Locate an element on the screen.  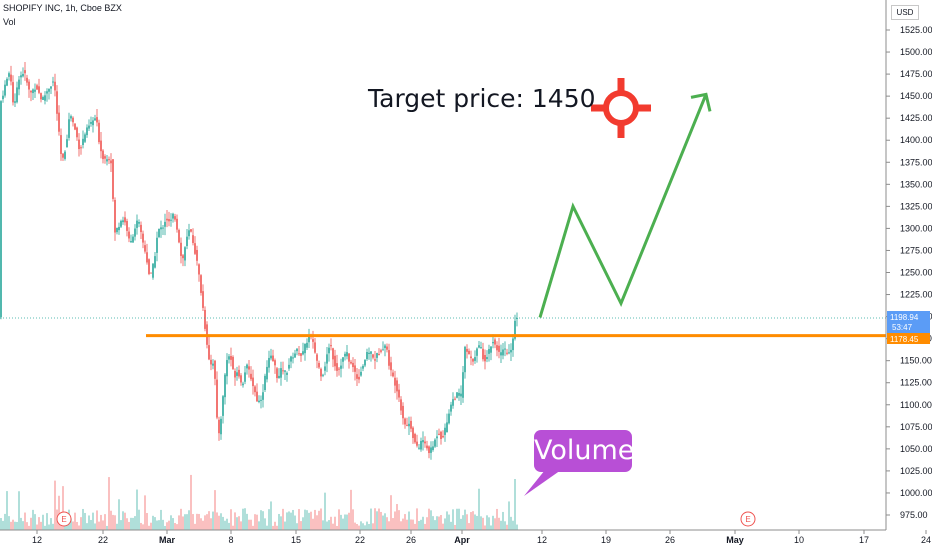
time-tick-label: Apr is located at coordinates (462, 540).